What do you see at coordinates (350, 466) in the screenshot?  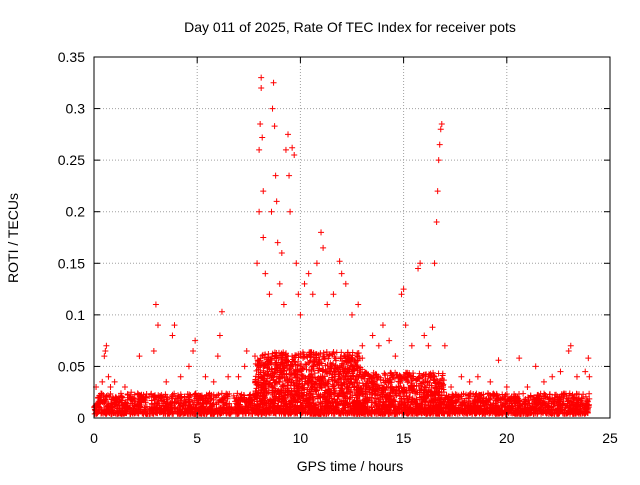 I see `x-axis-label: GPS time / hours` at bounding box center [350, 466].